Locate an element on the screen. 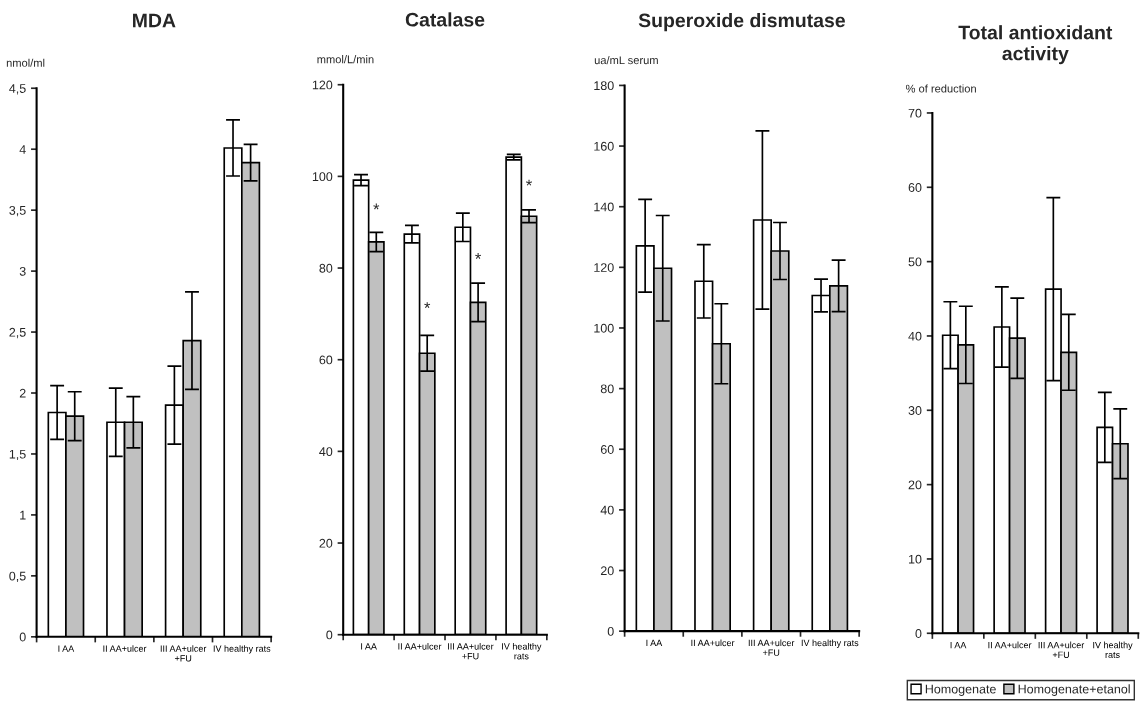 Image resolution: width=1144 pixels, height=706 pixels. y-axis-title: ua/mL serum is located at coordinates (626, 60).